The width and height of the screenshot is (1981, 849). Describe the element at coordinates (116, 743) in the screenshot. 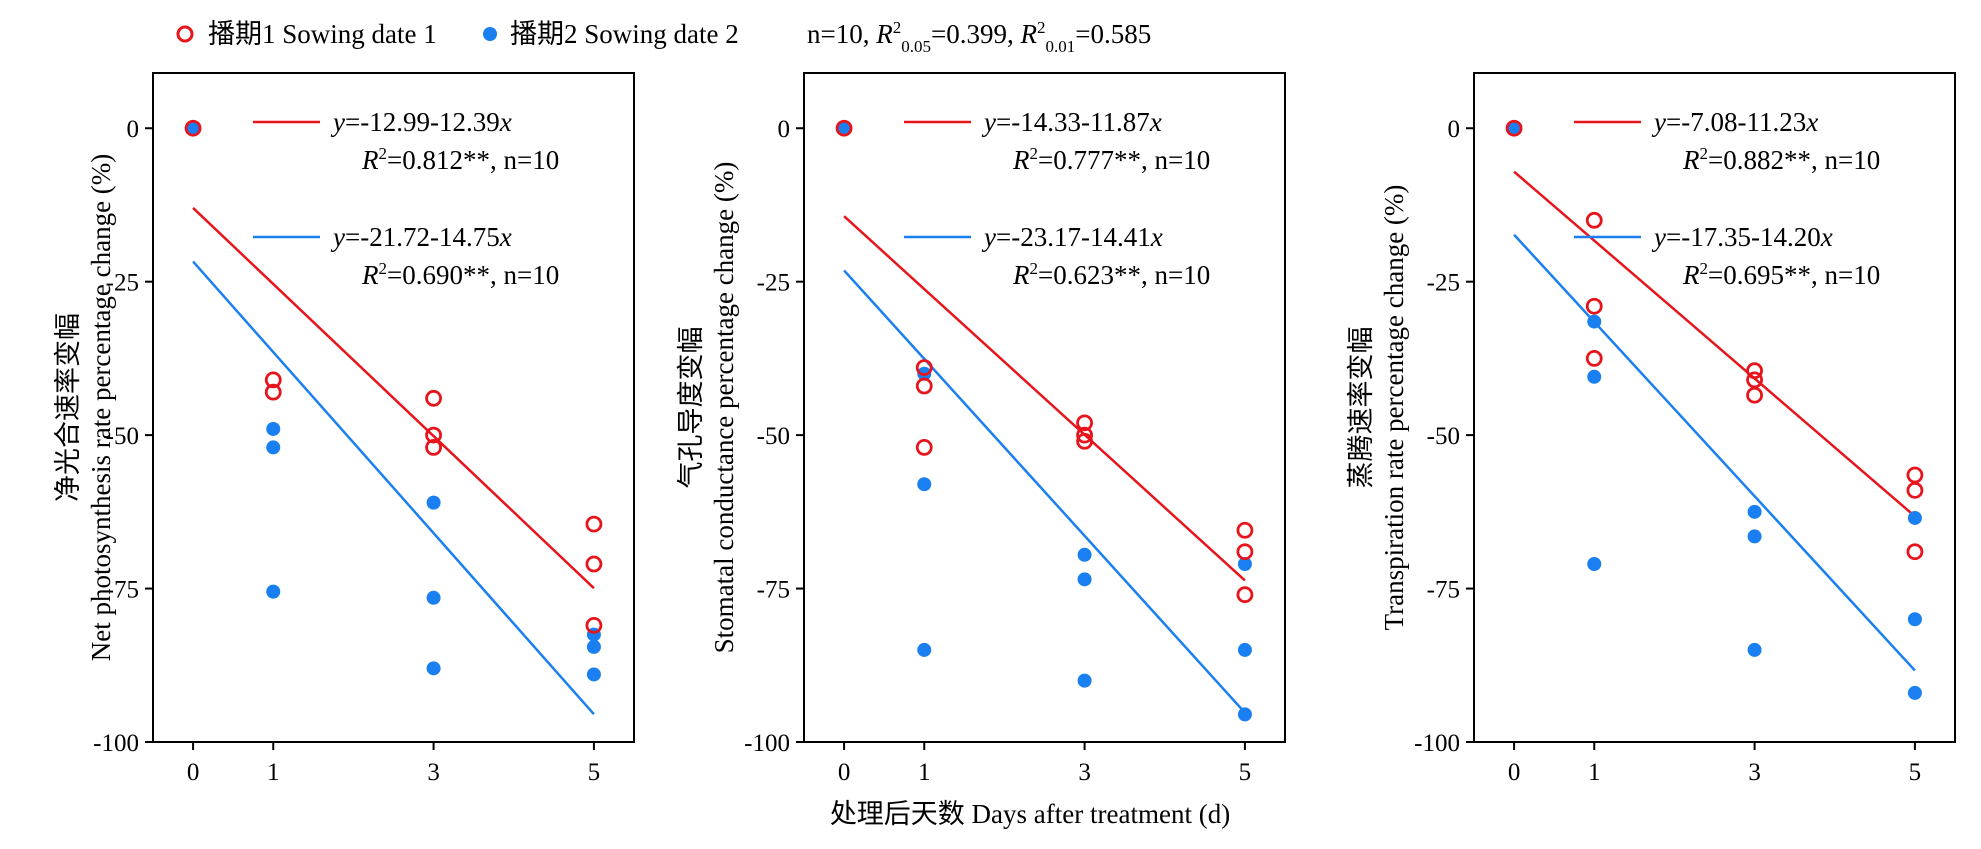

I see `y-tick-label: -100` at that location.